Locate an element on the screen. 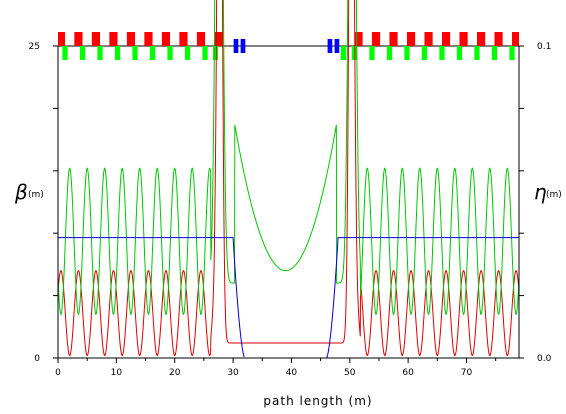 The width and height of the screenshot is (566, 414). right-axis-title: η (m) is located at coordinates (548, 192).